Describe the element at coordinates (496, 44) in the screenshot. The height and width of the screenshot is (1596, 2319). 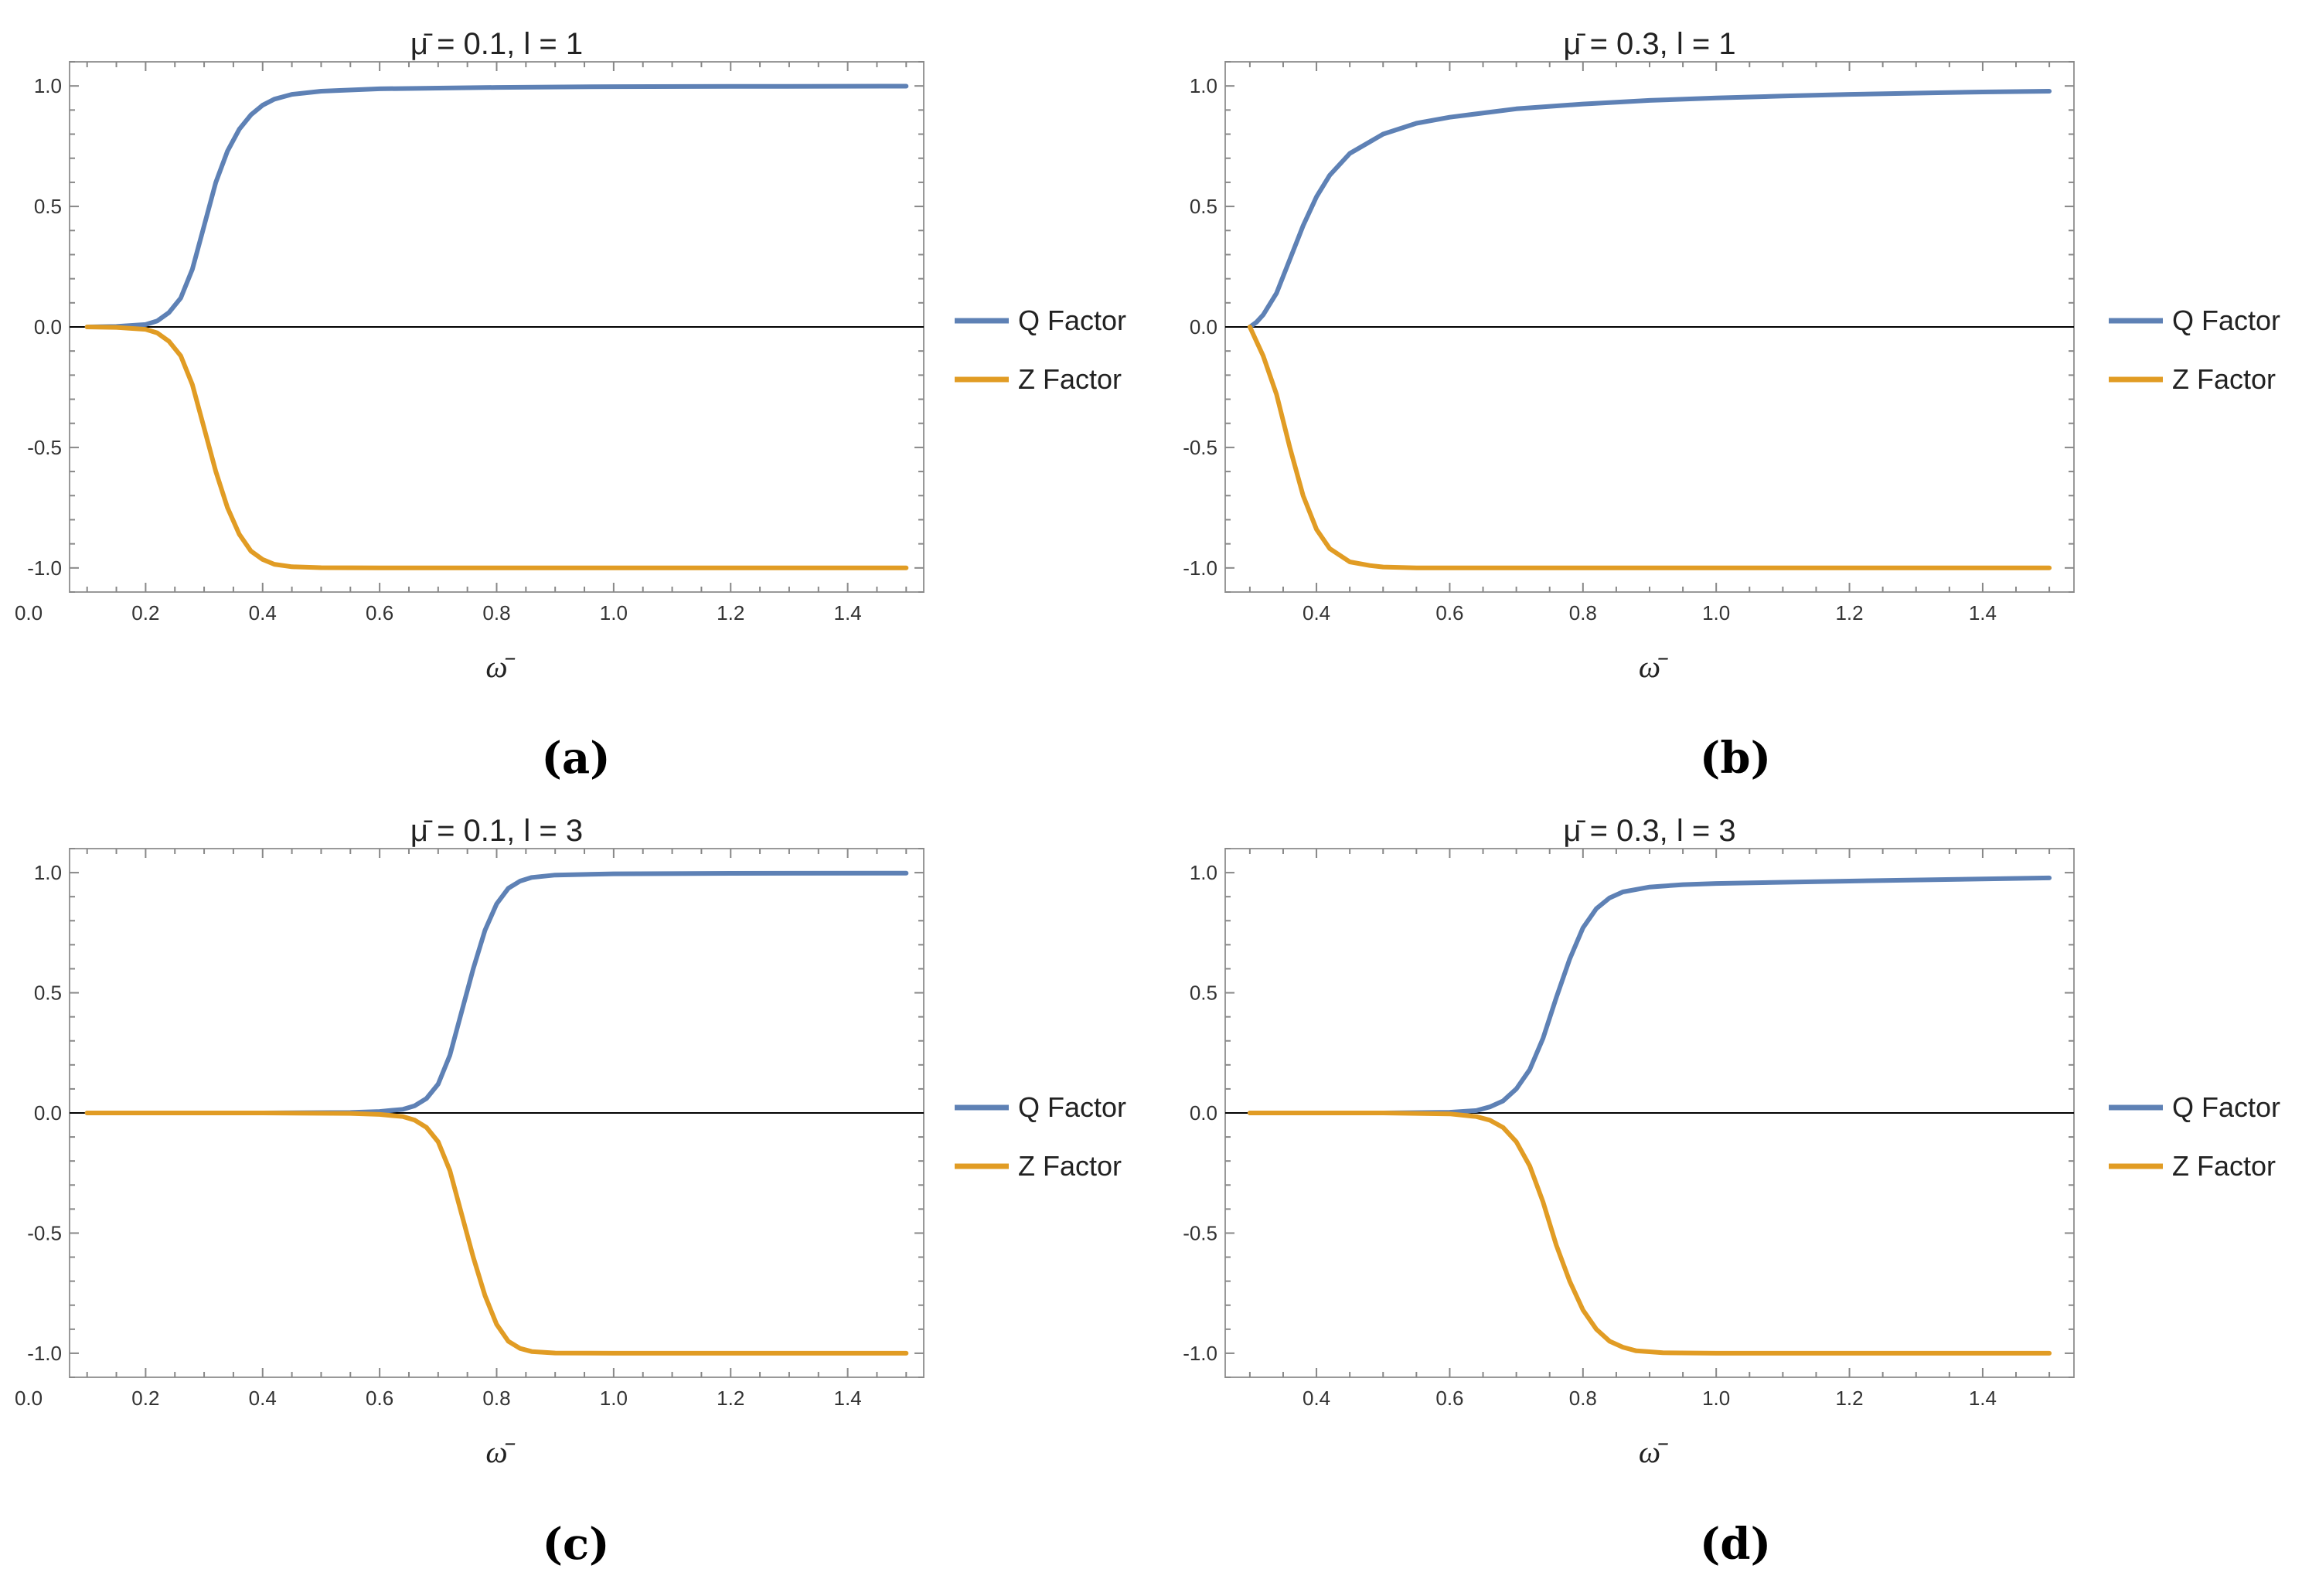
I see `chart-title: μ̄ = 0.1, l = 1` at that location.